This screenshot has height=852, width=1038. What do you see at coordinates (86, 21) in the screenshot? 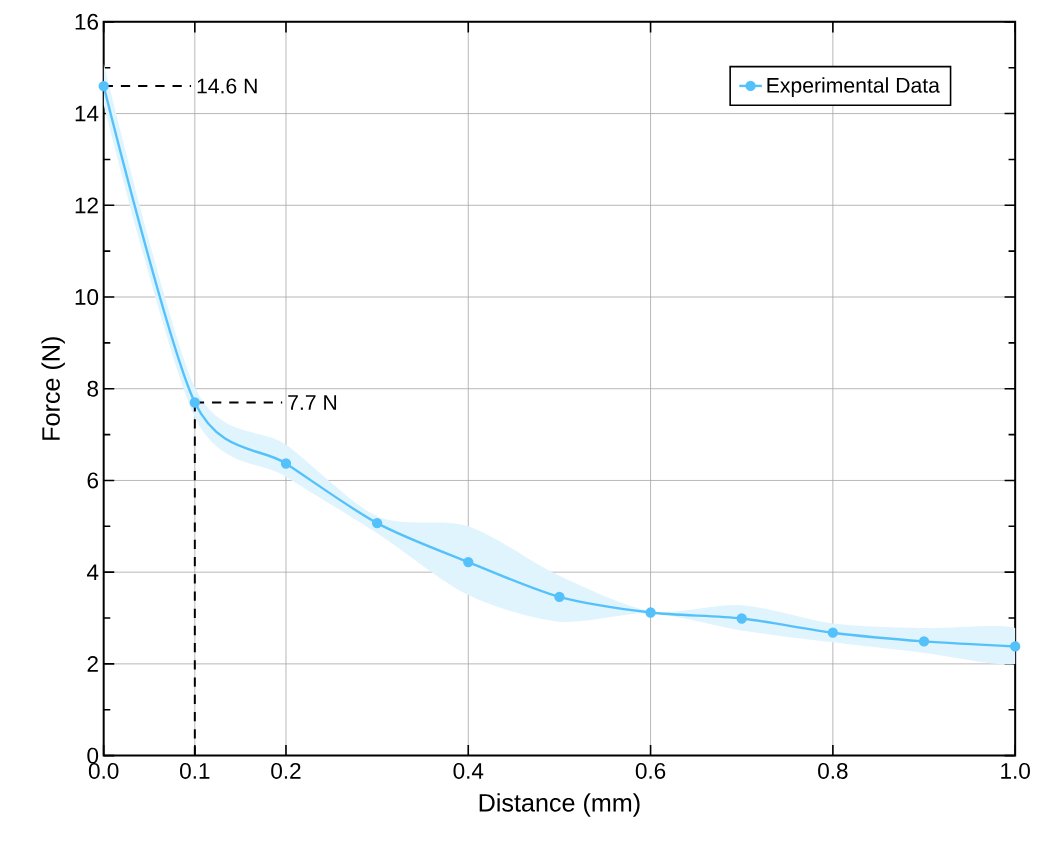
I see `y-tick-label: 16` at bounding box center [86, 21].